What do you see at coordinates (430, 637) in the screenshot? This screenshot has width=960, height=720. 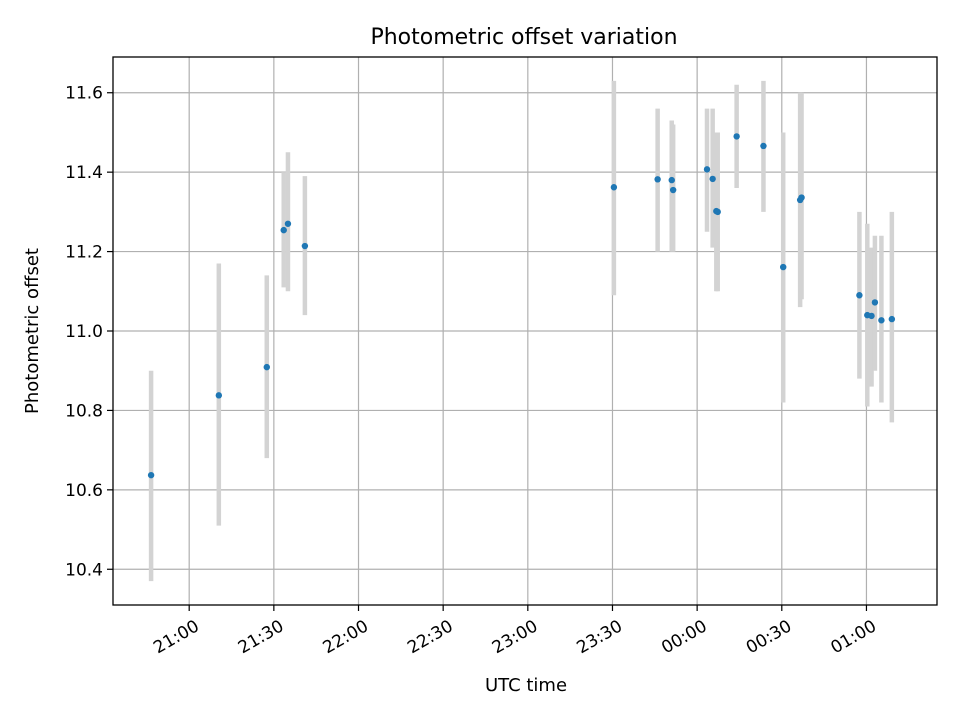 I see `x-tick-label: 22:30` at bounding box center [430, 637].